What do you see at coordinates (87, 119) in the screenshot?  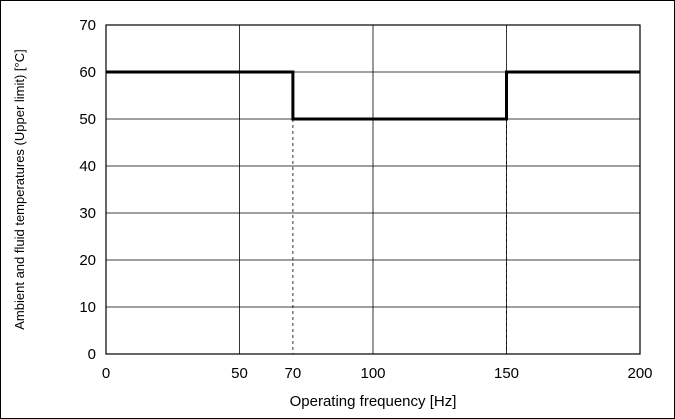 I see `y-tick-label-50: 50` at bounding box center [87, 119].